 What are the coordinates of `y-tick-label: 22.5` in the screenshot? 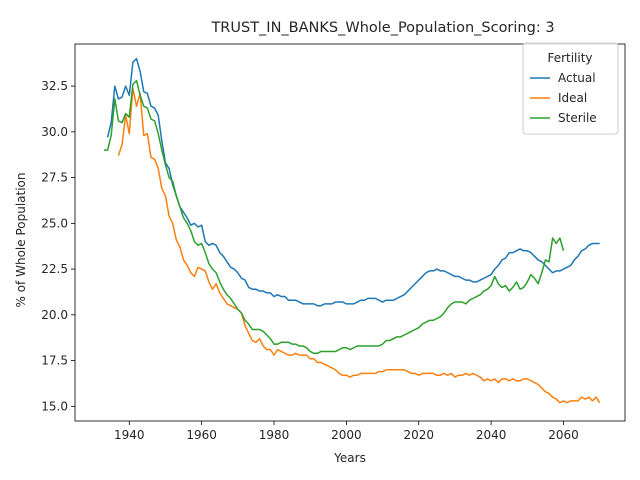 It's located at (54, 269).